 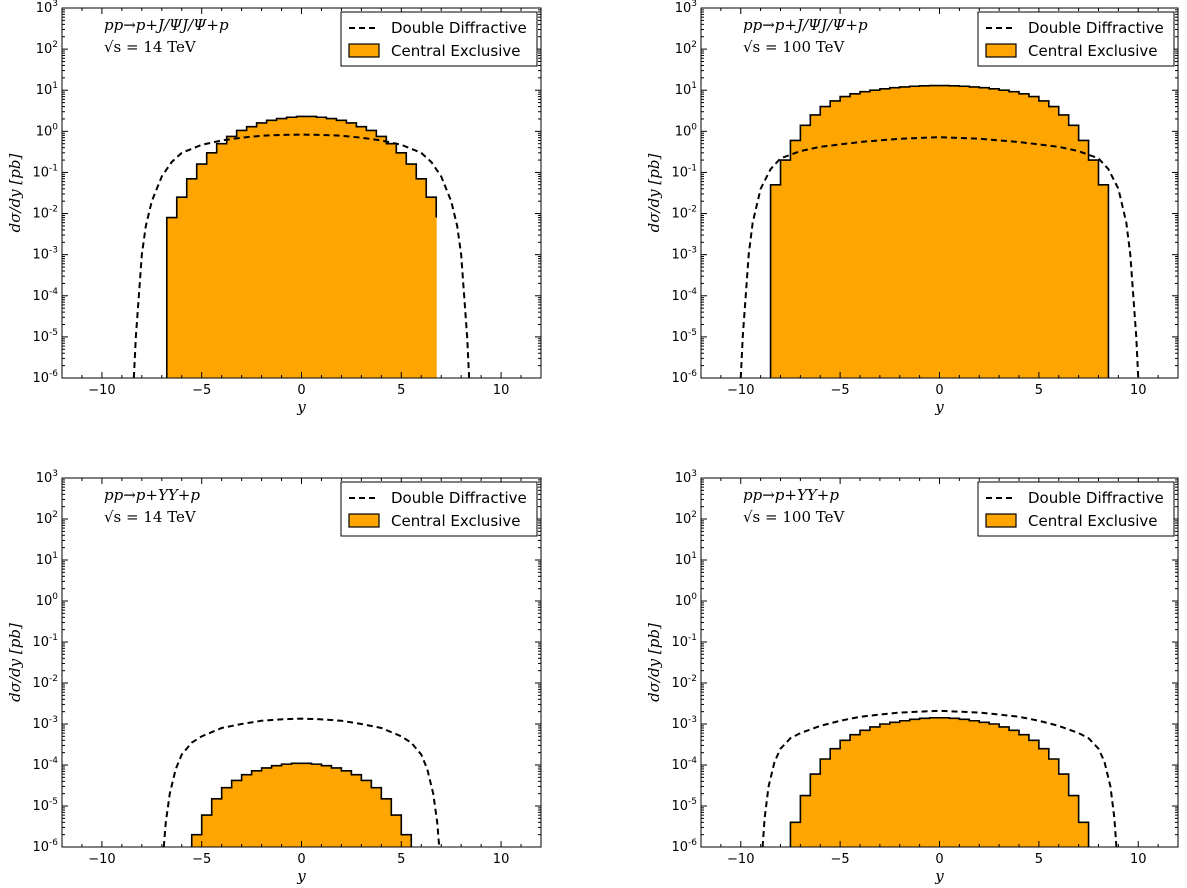 What do you see at coordinates (47, 518) in the screenshot?
I see `y-tick-label: 10²` at bounding box center [47, 518].